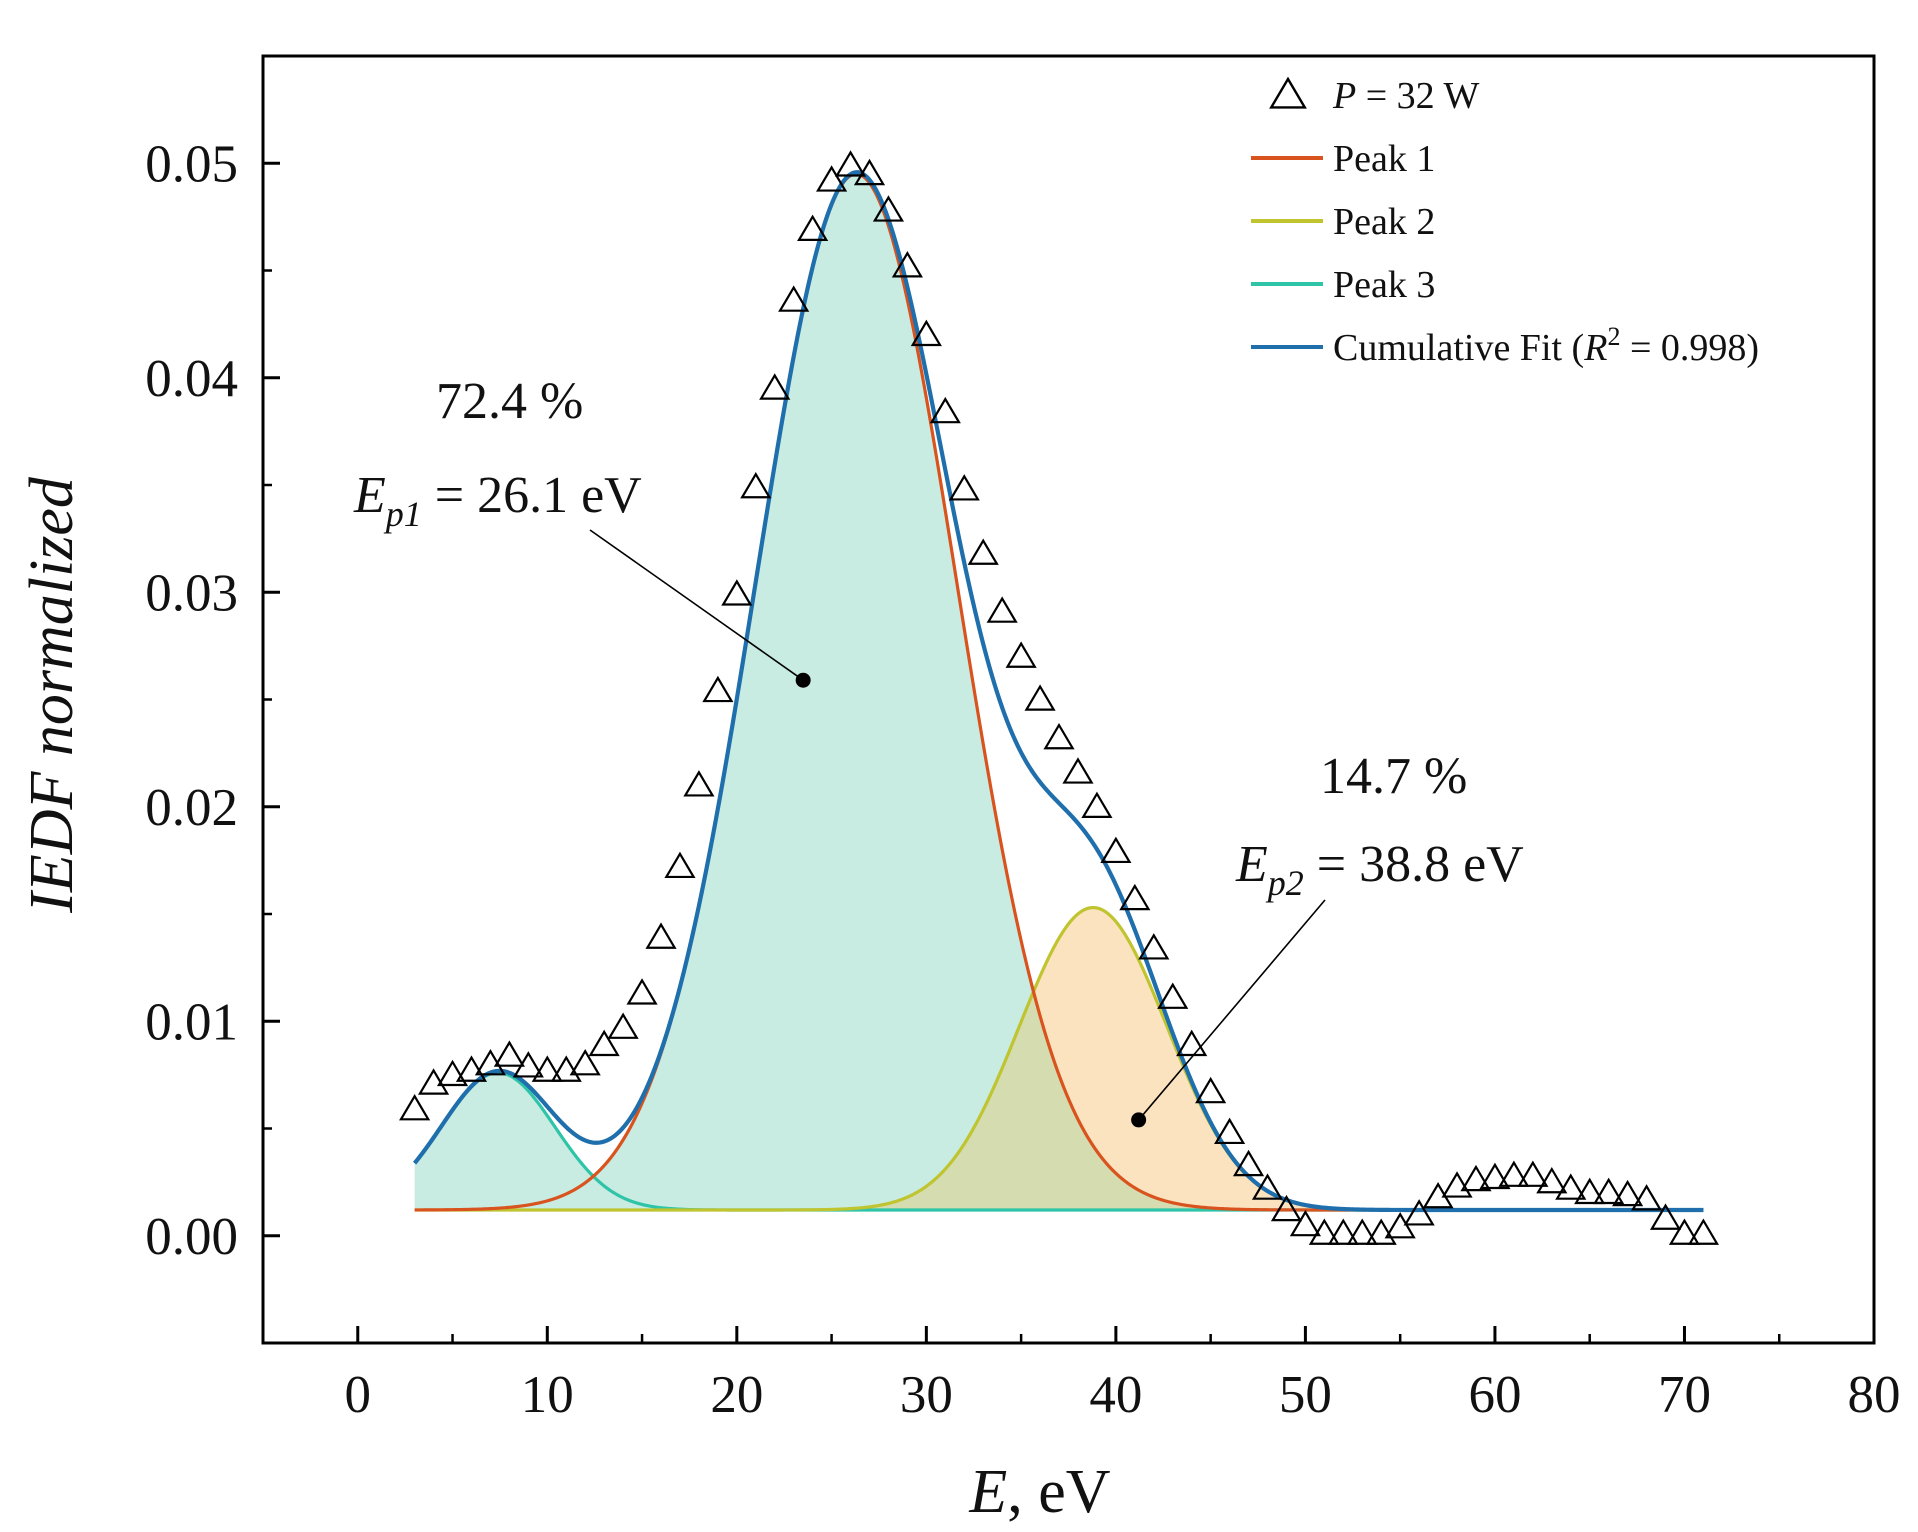 The width and height of the screenshot is (1918, 1532). Describe the element at coordinates (1059, 1141) in the screenshot. I see `peak-3-area` at that location.